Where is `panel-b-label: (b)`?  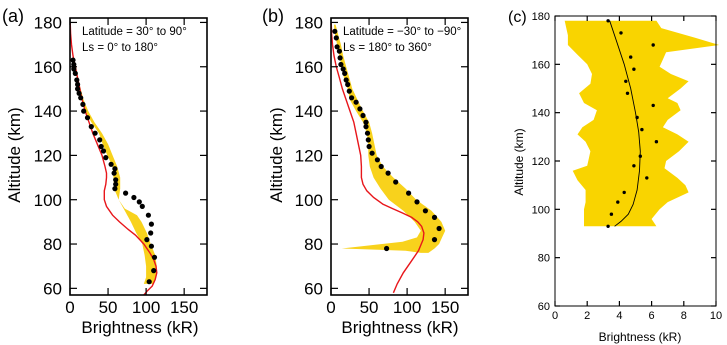 panel-b-label: (b) is located at coordinates (273, 16).